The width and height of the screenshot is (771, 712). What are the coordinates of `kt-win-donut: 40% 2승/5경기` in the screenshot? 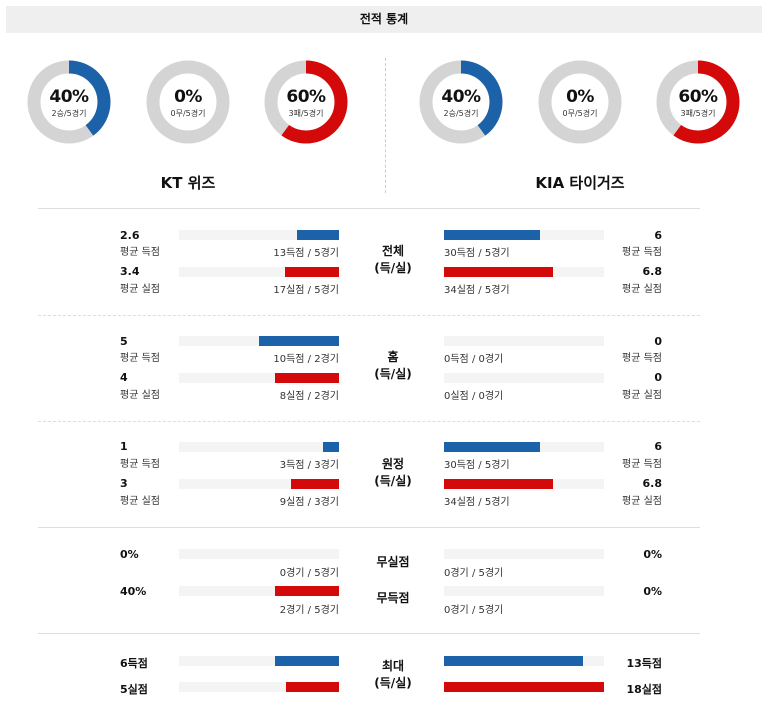 It's located at (69, 102).